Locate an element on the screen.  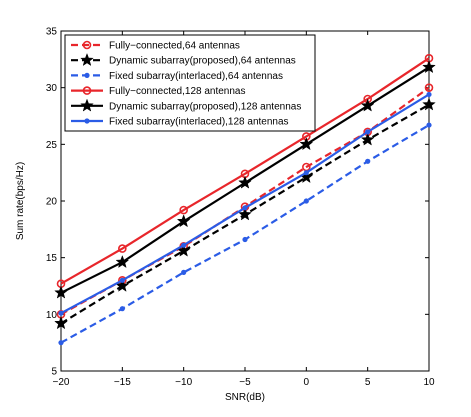
y-tick-label: 10 is located at coordinates (52, 315).